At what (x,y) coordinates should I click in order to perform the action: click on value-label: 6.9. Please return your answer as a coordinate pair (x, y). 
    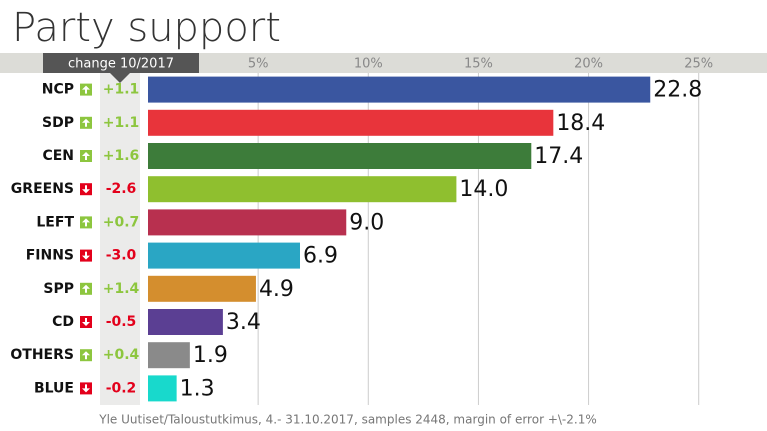
    Looking at the image, I should click on (320, 256).